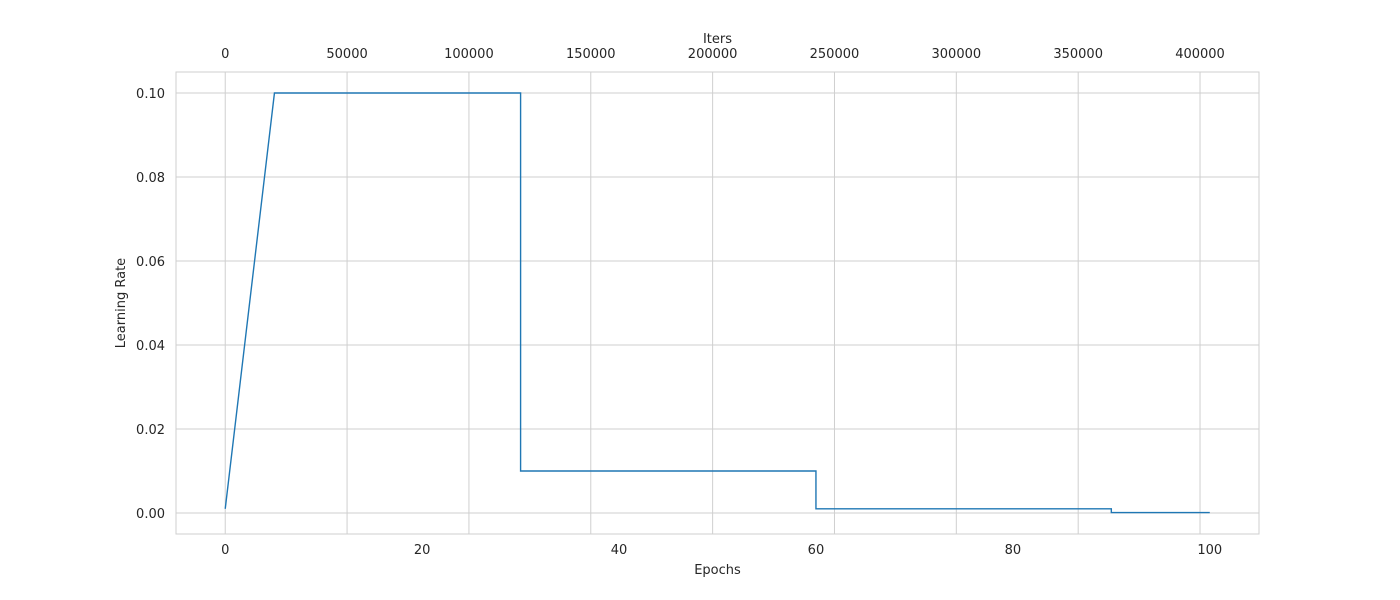 The height and width of the screenshot is (600, 1400). What do you see at coordinates (121, 303) in the screenshot?
I see `y-axis-label: Learning Rate` at bounding box center [121, 303].